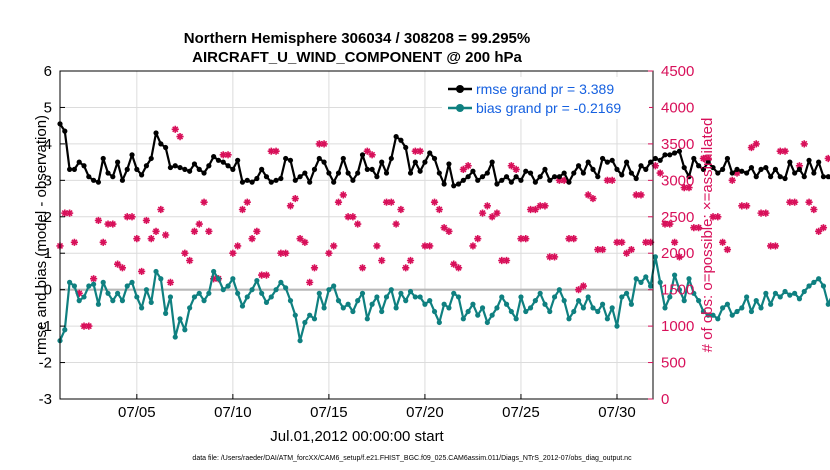 This screenshot has width=830, height=470. Describe the element at coordinates (521, 412) in the screenshot. I see `x-tick-label: 07/25` at that location.